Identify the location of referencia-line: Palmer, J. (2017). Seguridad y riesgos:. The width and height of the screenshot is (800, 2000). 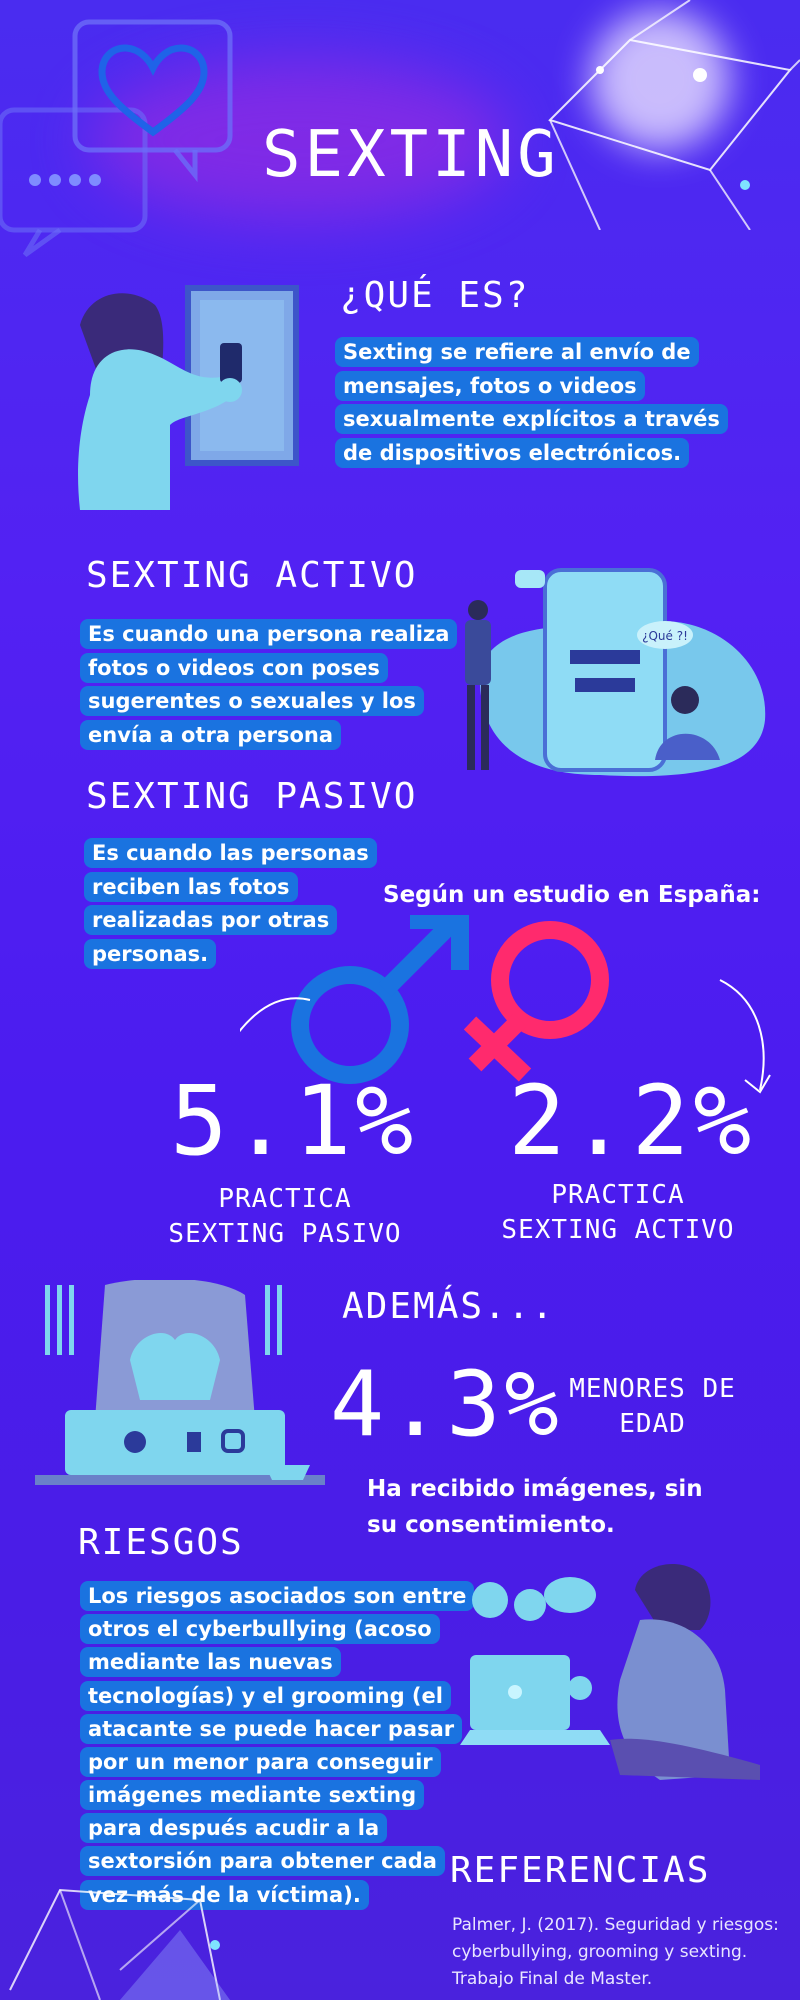
(615, 1925).